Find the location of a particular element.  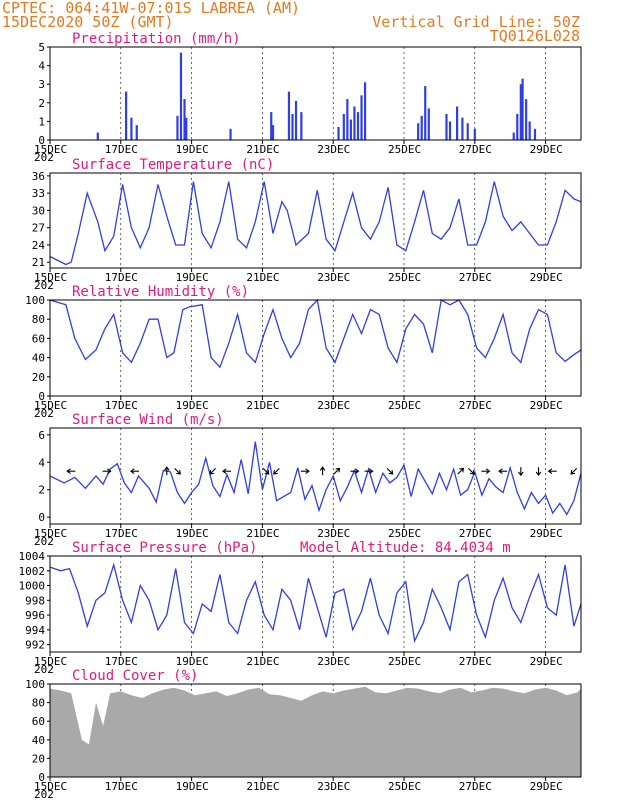

temp-xtick-label: 25DEC is located at coordinates (404, 277).